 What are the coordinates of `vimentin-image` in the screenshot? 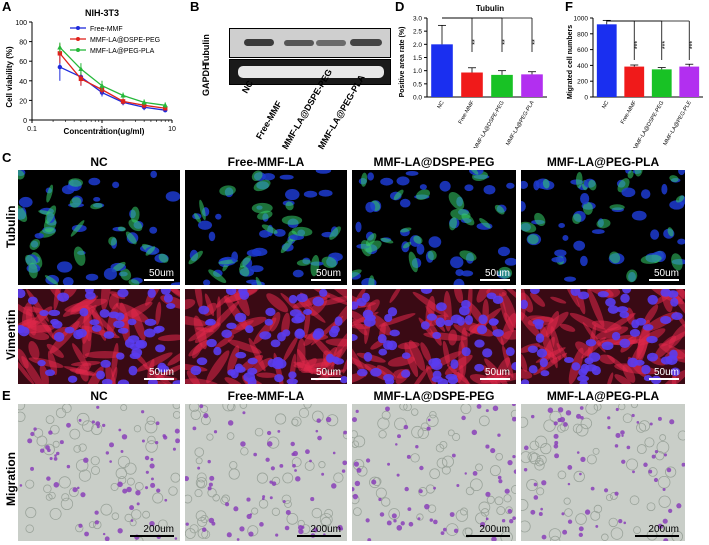 It's located at (434, 336).